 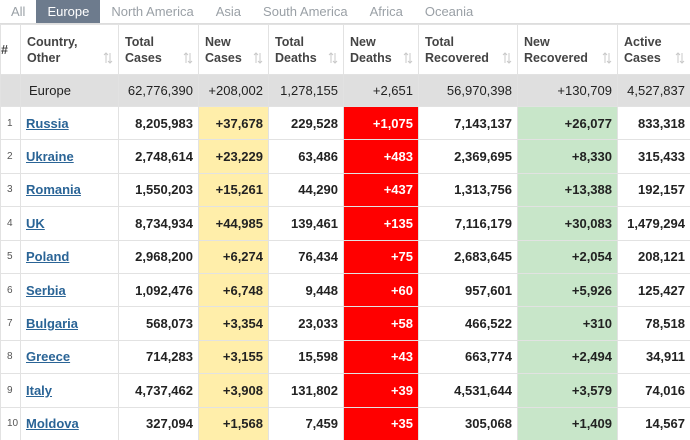 I want to click on country-link: Ukraine, so click(x=50, y=157).